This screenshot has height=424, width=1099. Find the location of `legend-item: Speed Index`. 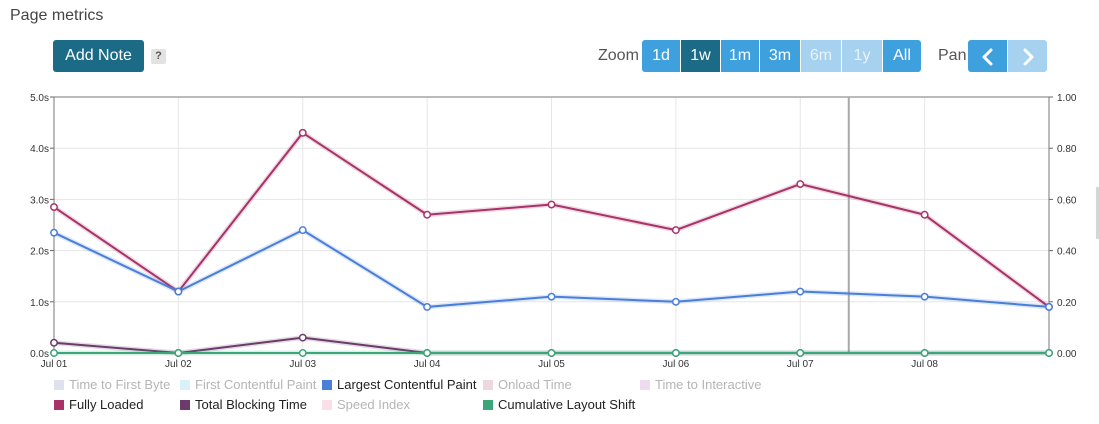

legend-item: Speed Index is located at coordinates (366, 404).